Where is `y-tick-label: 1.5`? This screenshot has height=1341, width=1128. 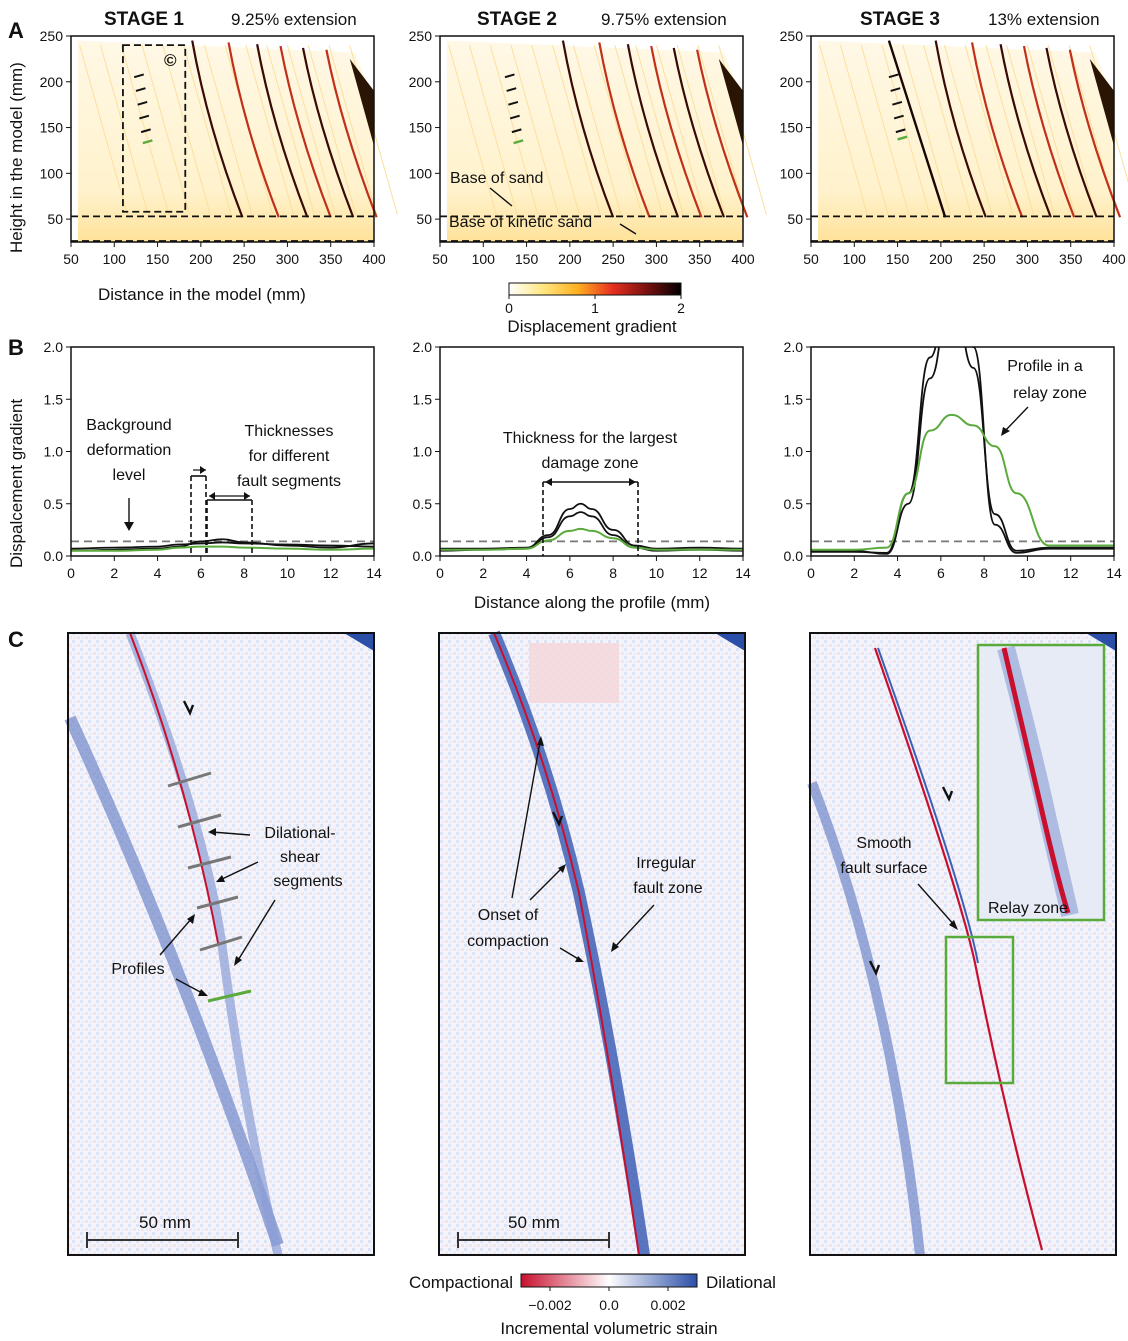 y-tick-label: 1.5 is located at coordinates (54, 399).